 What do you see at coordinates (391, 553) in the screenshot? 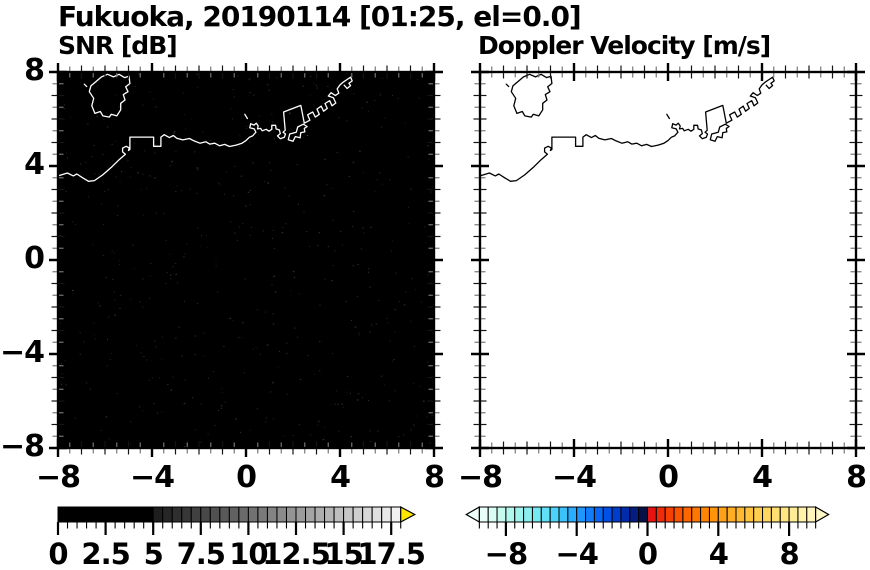
I see `snr-colorbar-tick-label: 17.5` at bounding box center [391, 553].